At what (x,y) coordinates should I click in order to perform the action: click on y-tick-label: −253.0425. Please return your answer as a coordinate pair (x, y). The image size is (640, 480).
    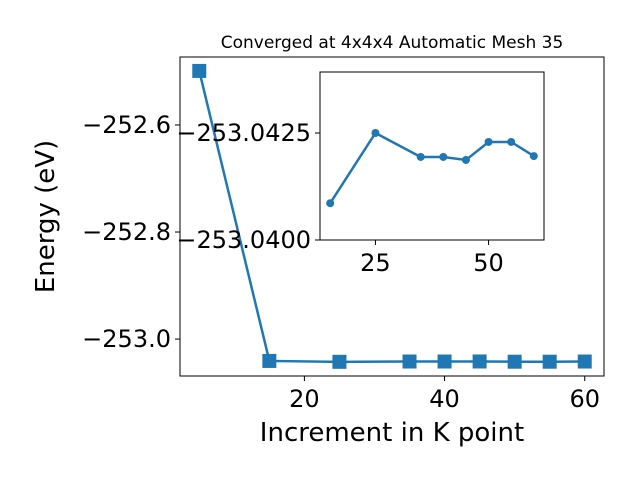
    Looking at the image, I should click on (243, 133).